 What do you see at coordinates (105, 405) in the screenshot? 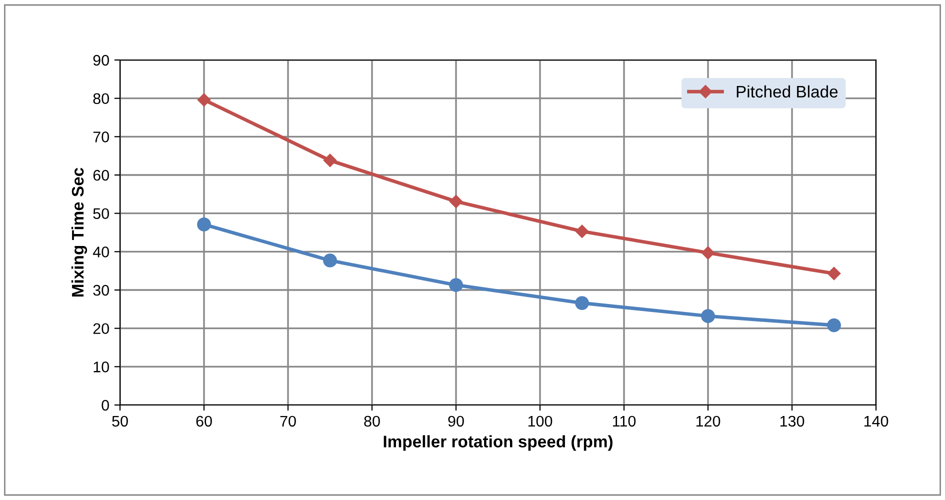
I see `y-tick-label: 0` at bounding box center [105, 405].